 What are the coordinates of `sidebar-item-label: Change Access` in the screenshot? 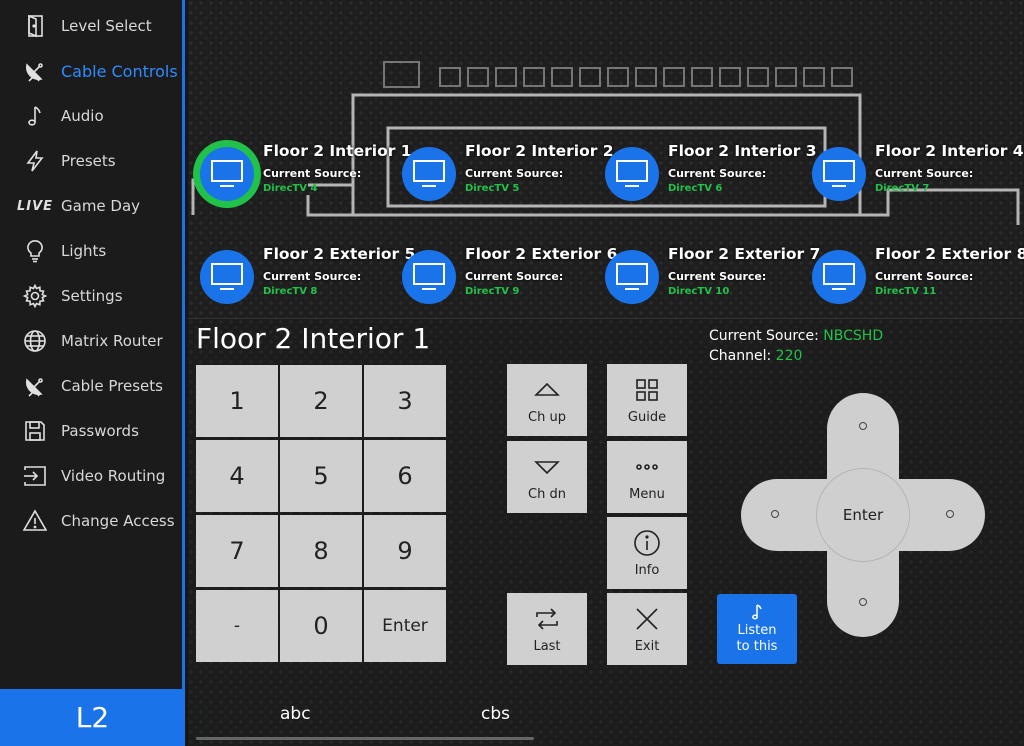 It's located at (118, 521).